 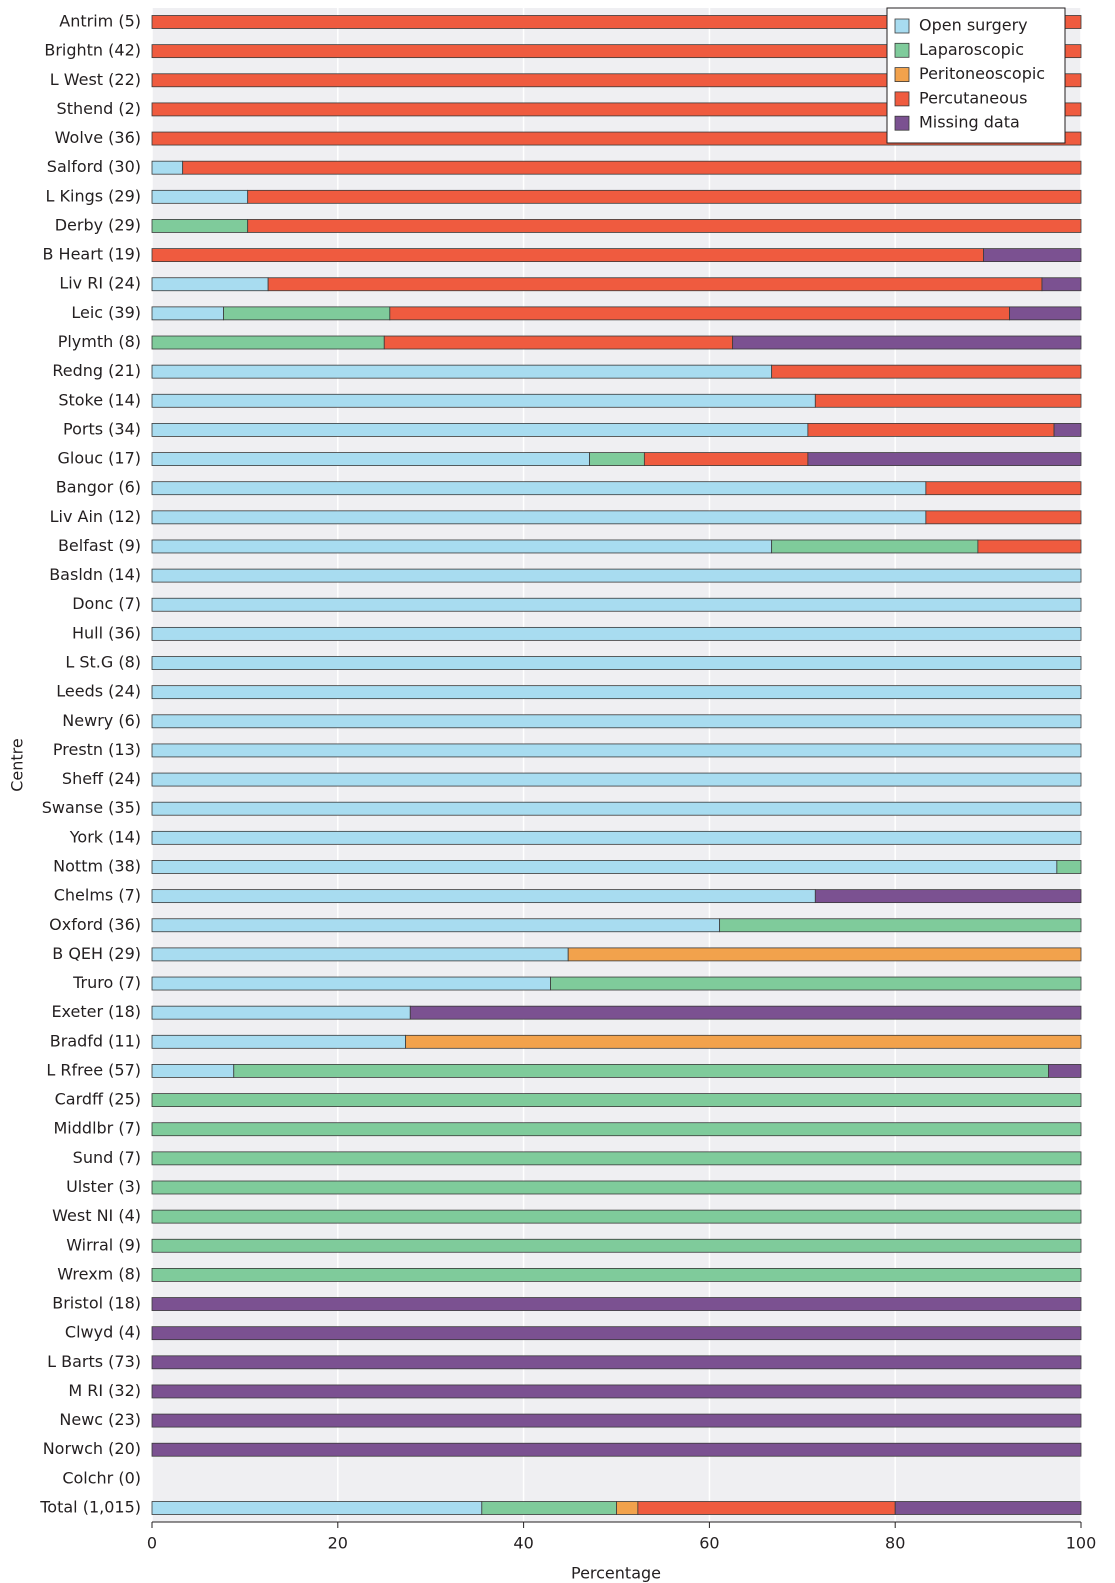 I want to click on y-tick-label: Prestn (13), so click(x=97, y=749).